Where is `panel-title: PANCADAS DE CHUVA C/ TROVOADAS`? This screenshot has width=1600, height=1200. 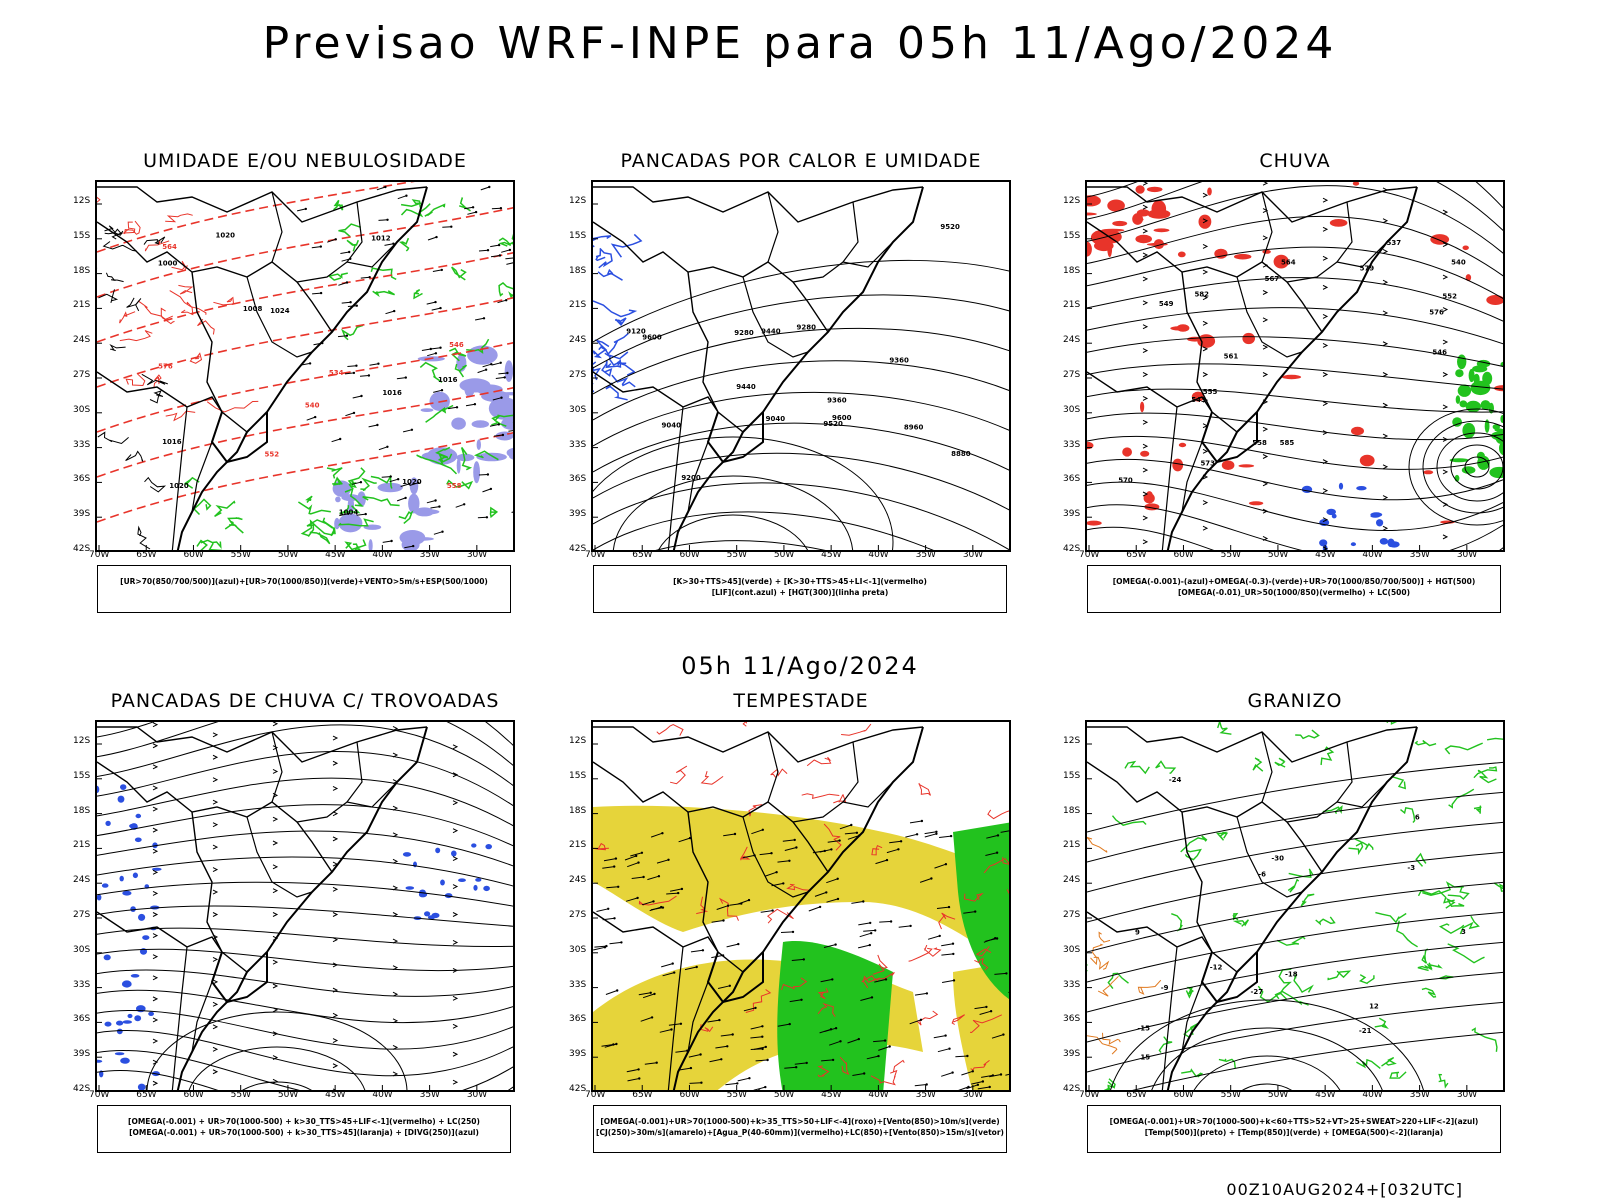
panel-title: PANCADAS DE CHUVA C/ TROVOADAS is located at coordinates (305, 701).